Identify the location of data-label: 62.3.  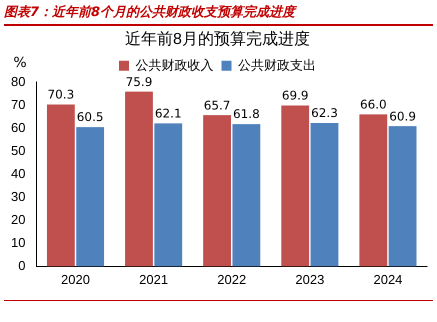
(324, 113).